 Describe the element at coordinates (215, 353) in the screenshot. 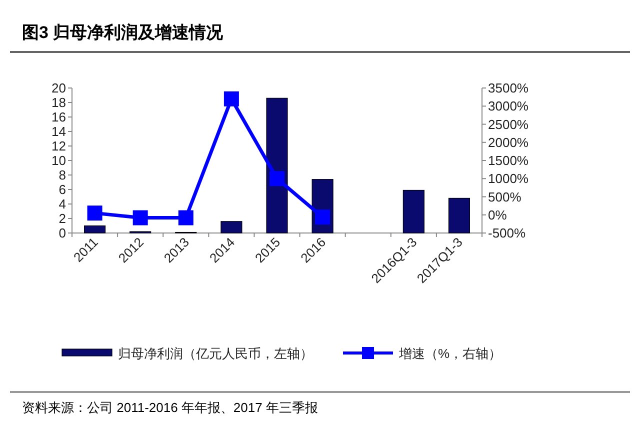

I see `legend-label: 归母净利润（亿元人民币，左轴）` at that location.